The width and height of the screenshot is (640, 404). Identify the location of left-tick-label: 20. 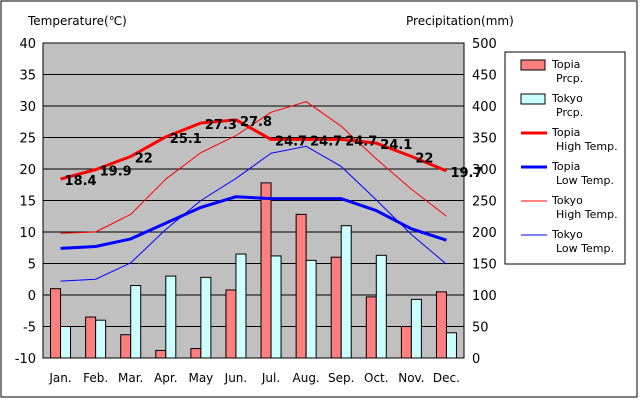
(27, 170).